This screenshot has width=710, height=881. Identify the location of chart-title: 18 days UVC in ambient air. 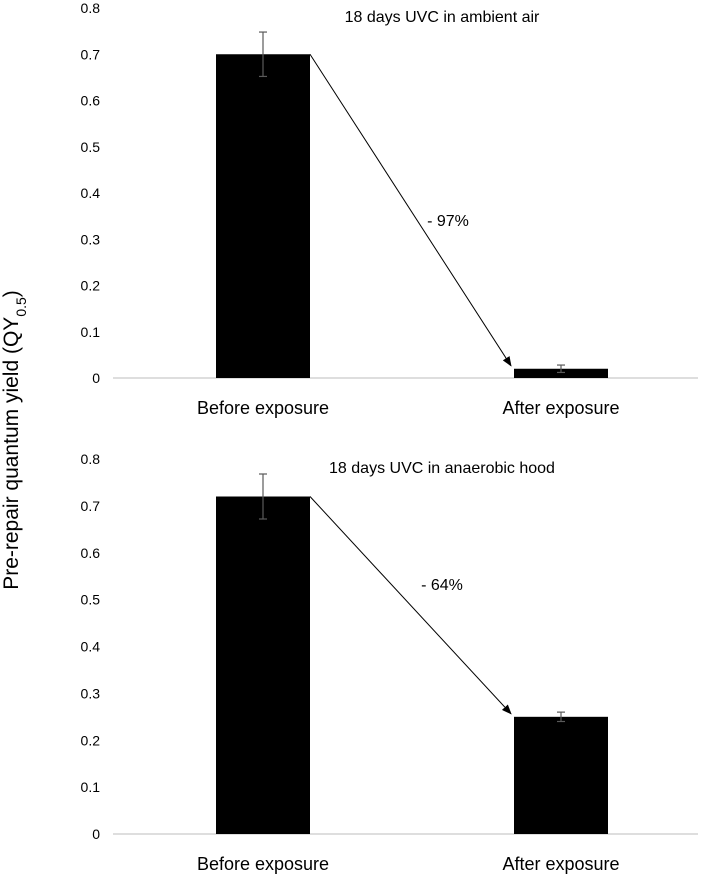
(442, 17).